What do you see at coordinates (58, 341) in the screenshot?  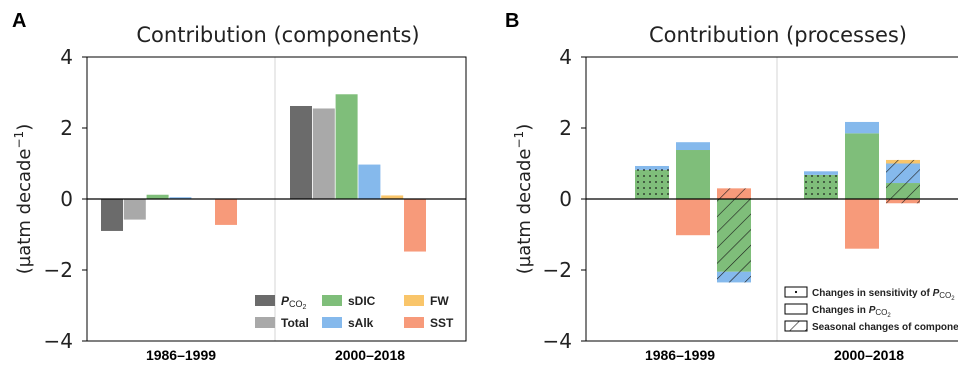 I see `y-tick-label-a-4: −4` at bounding box center [58, 341].